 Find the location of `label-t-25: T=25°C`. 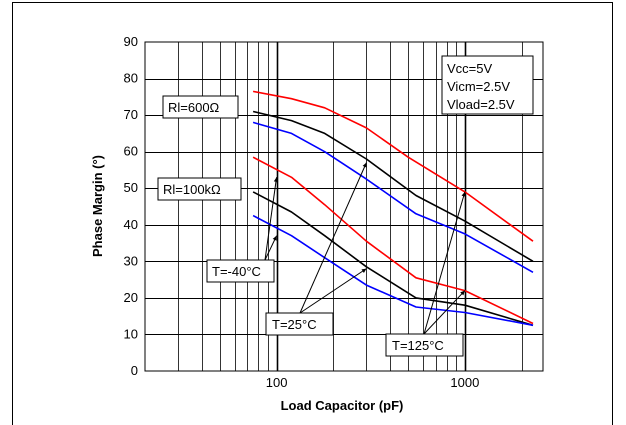

label-t-25: T=25°C is located at coordinates (299, 324).